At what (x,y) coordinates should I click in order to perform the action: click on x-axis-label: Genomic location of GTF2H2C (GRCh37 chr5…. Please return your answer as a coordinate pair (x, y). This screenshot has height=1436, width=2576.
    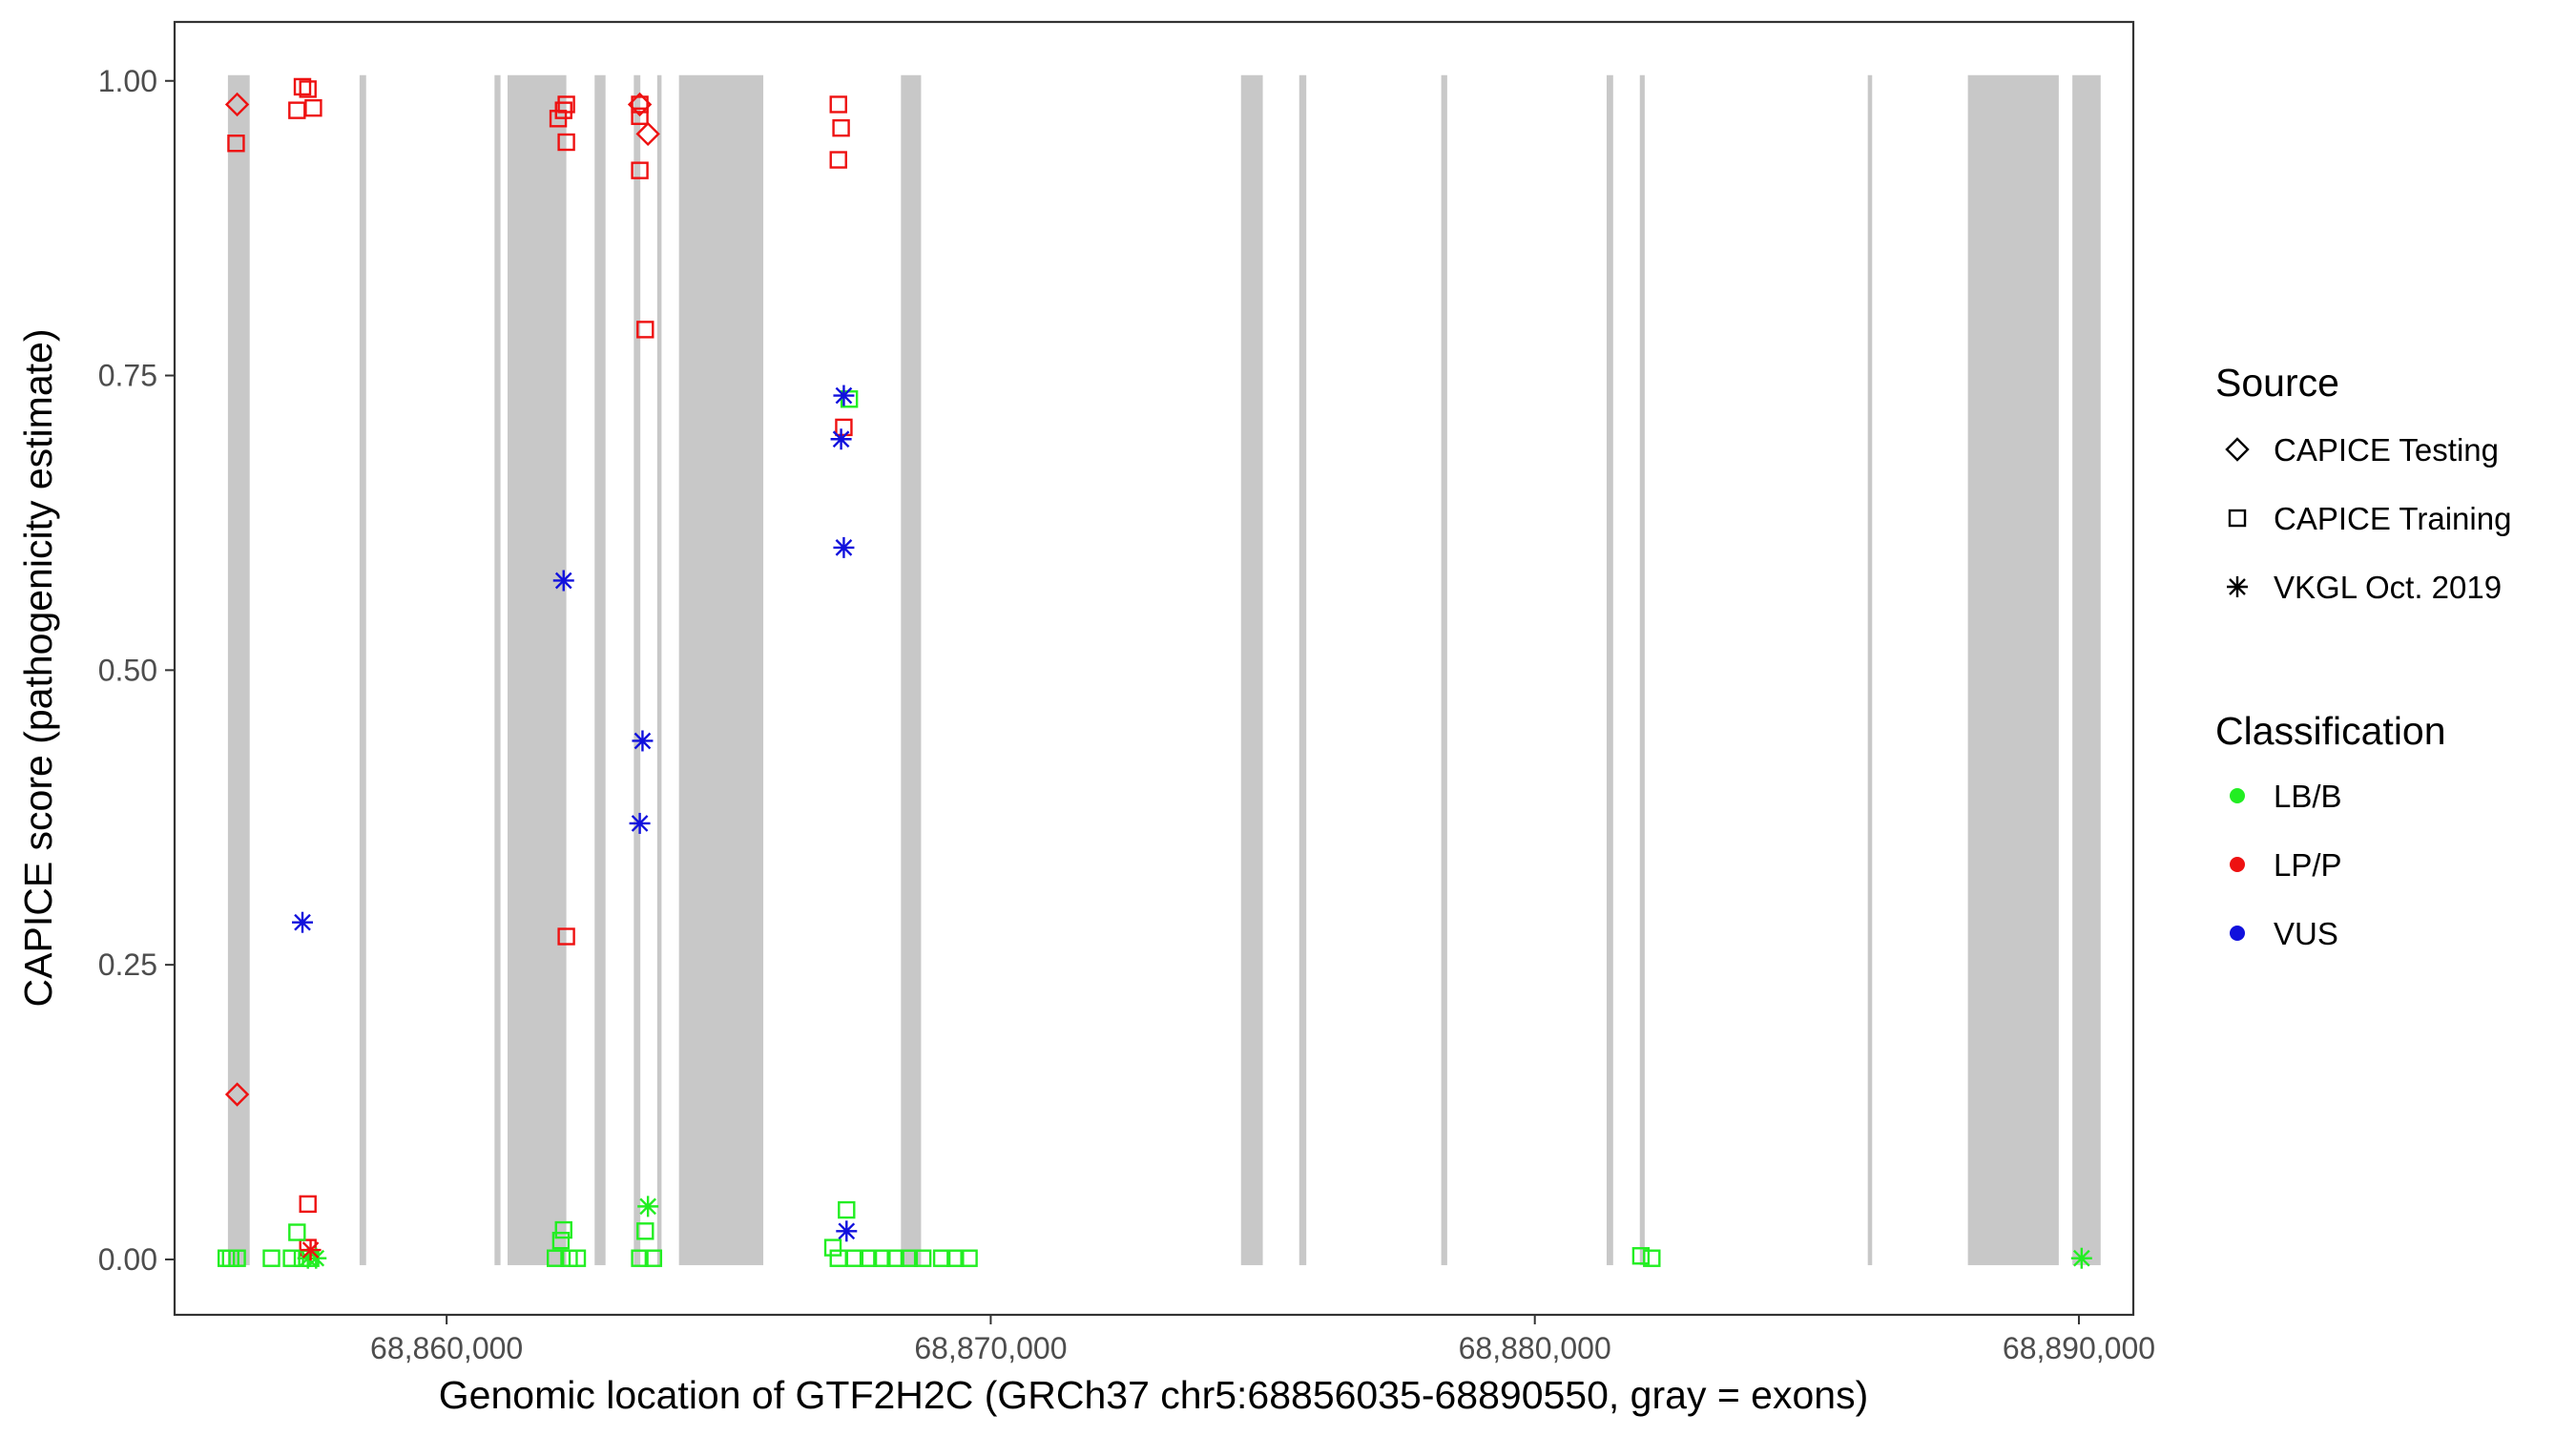
    Looking at the image, I should click on (1153, 1395).